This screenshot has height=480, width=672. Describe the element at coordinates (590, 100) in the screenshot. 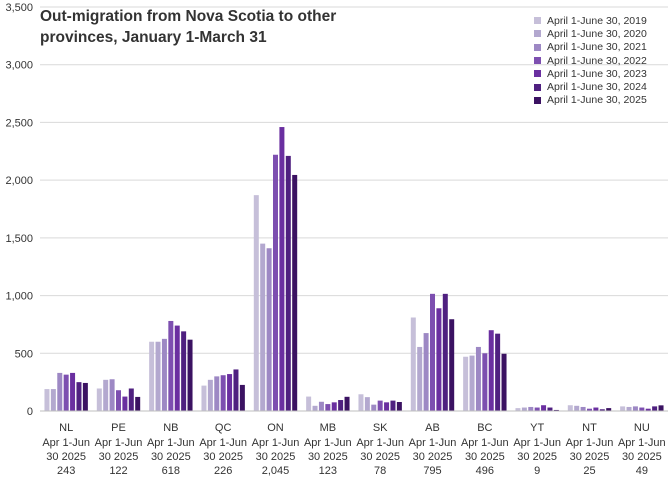

I see `legend-item: April 1-June 30, 2025` at that location.